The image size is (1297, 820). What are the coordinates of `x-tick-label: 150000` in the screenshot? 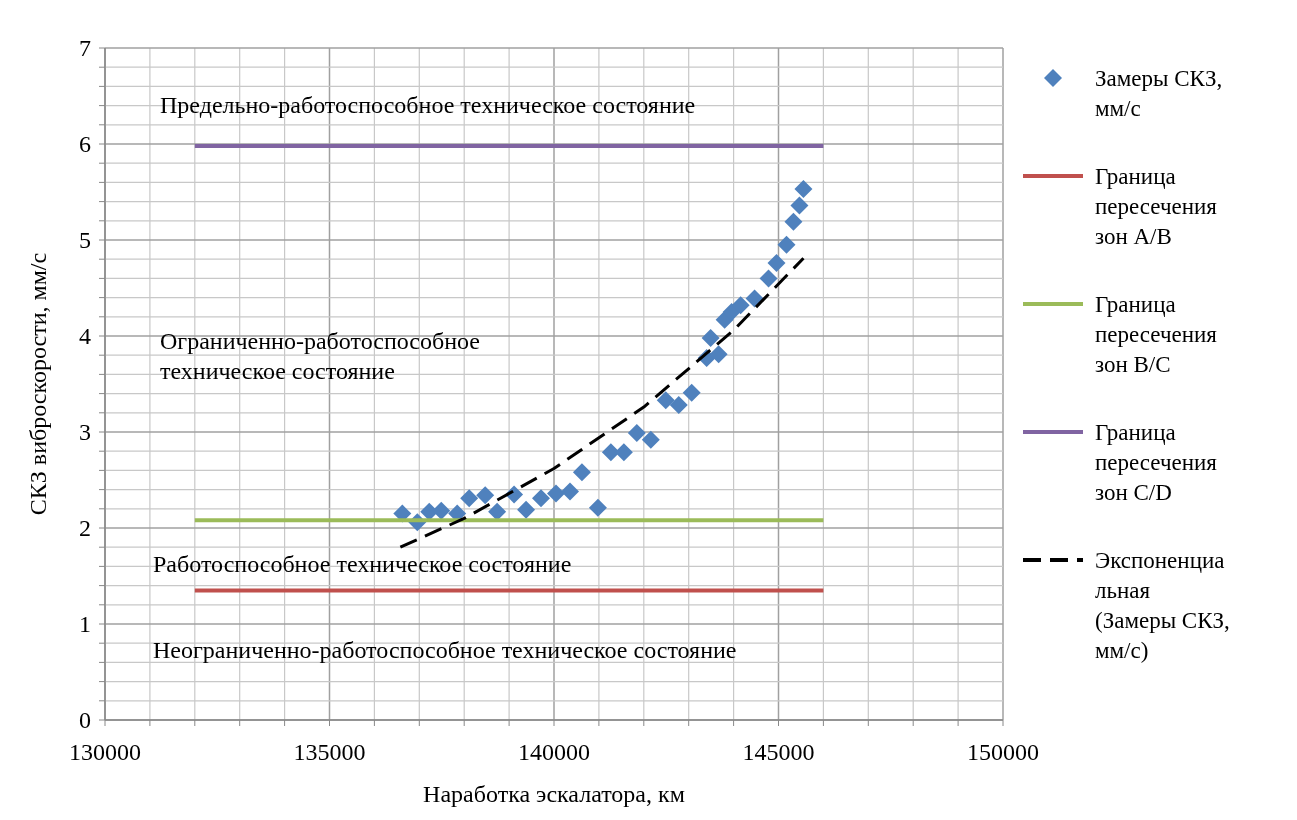 It's located at (1003, 752).